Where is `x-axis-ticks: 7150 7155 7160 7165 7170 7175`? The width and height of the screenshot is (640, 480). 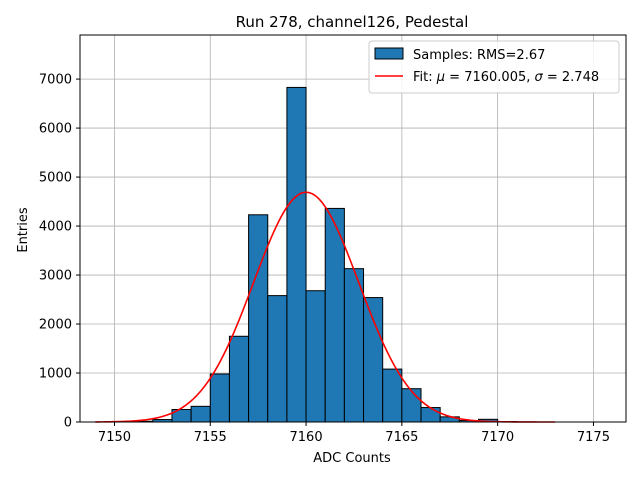 x-axis-ticks: 7150 7155 7160 7165 7170 7175 is located at coordinates (354, 433).